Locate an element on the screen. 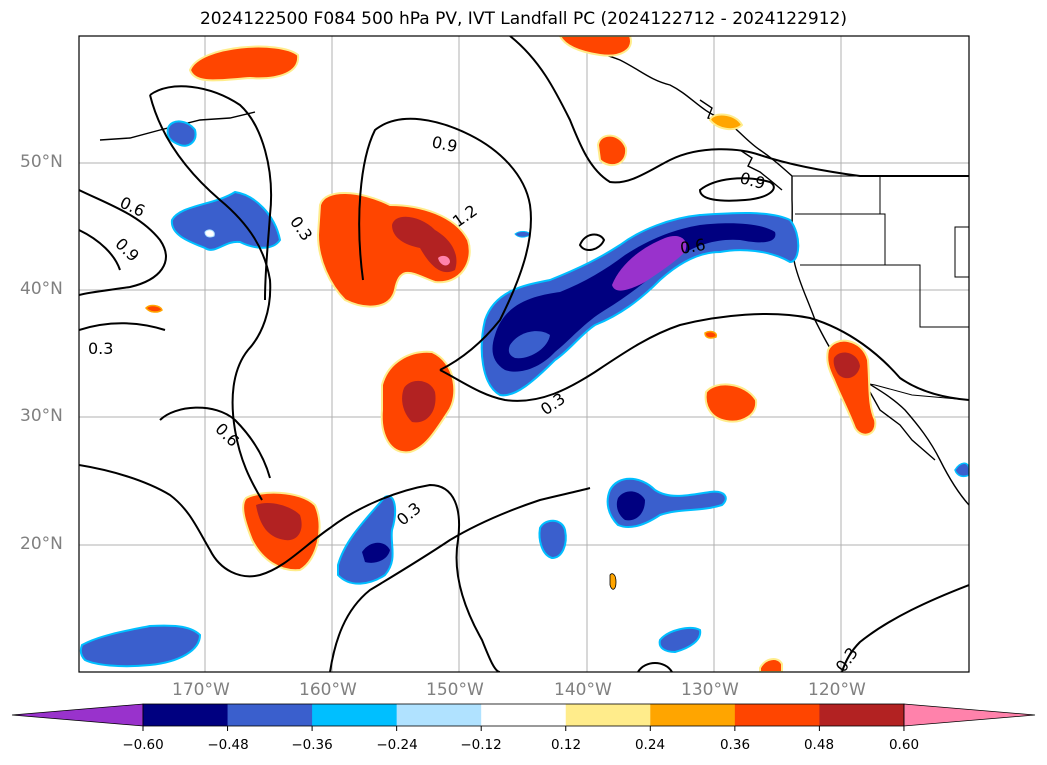 The width and height of the screenshot is (1047, 765). colorbar-tick-label: 0.12 is located at coordinates (566, 745).